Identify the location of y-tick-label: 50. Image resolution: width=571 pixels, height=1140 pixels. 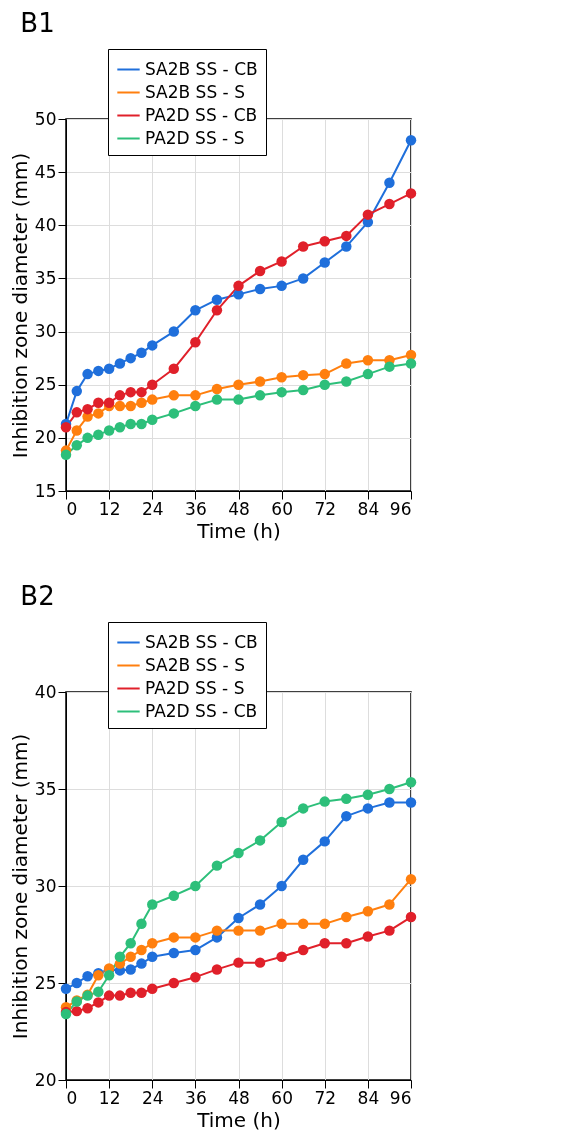
(45, 118).